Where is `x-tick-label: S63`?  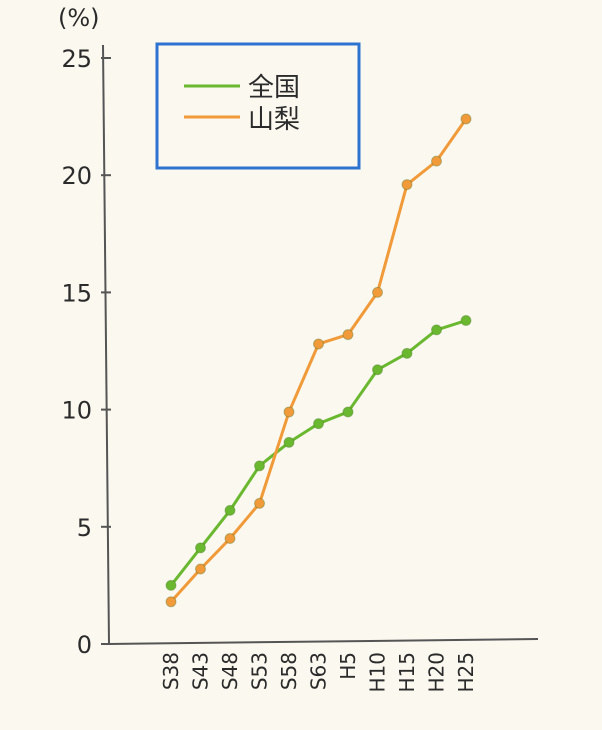
x-tick-label: S63 is located at coordinates (319, 671).